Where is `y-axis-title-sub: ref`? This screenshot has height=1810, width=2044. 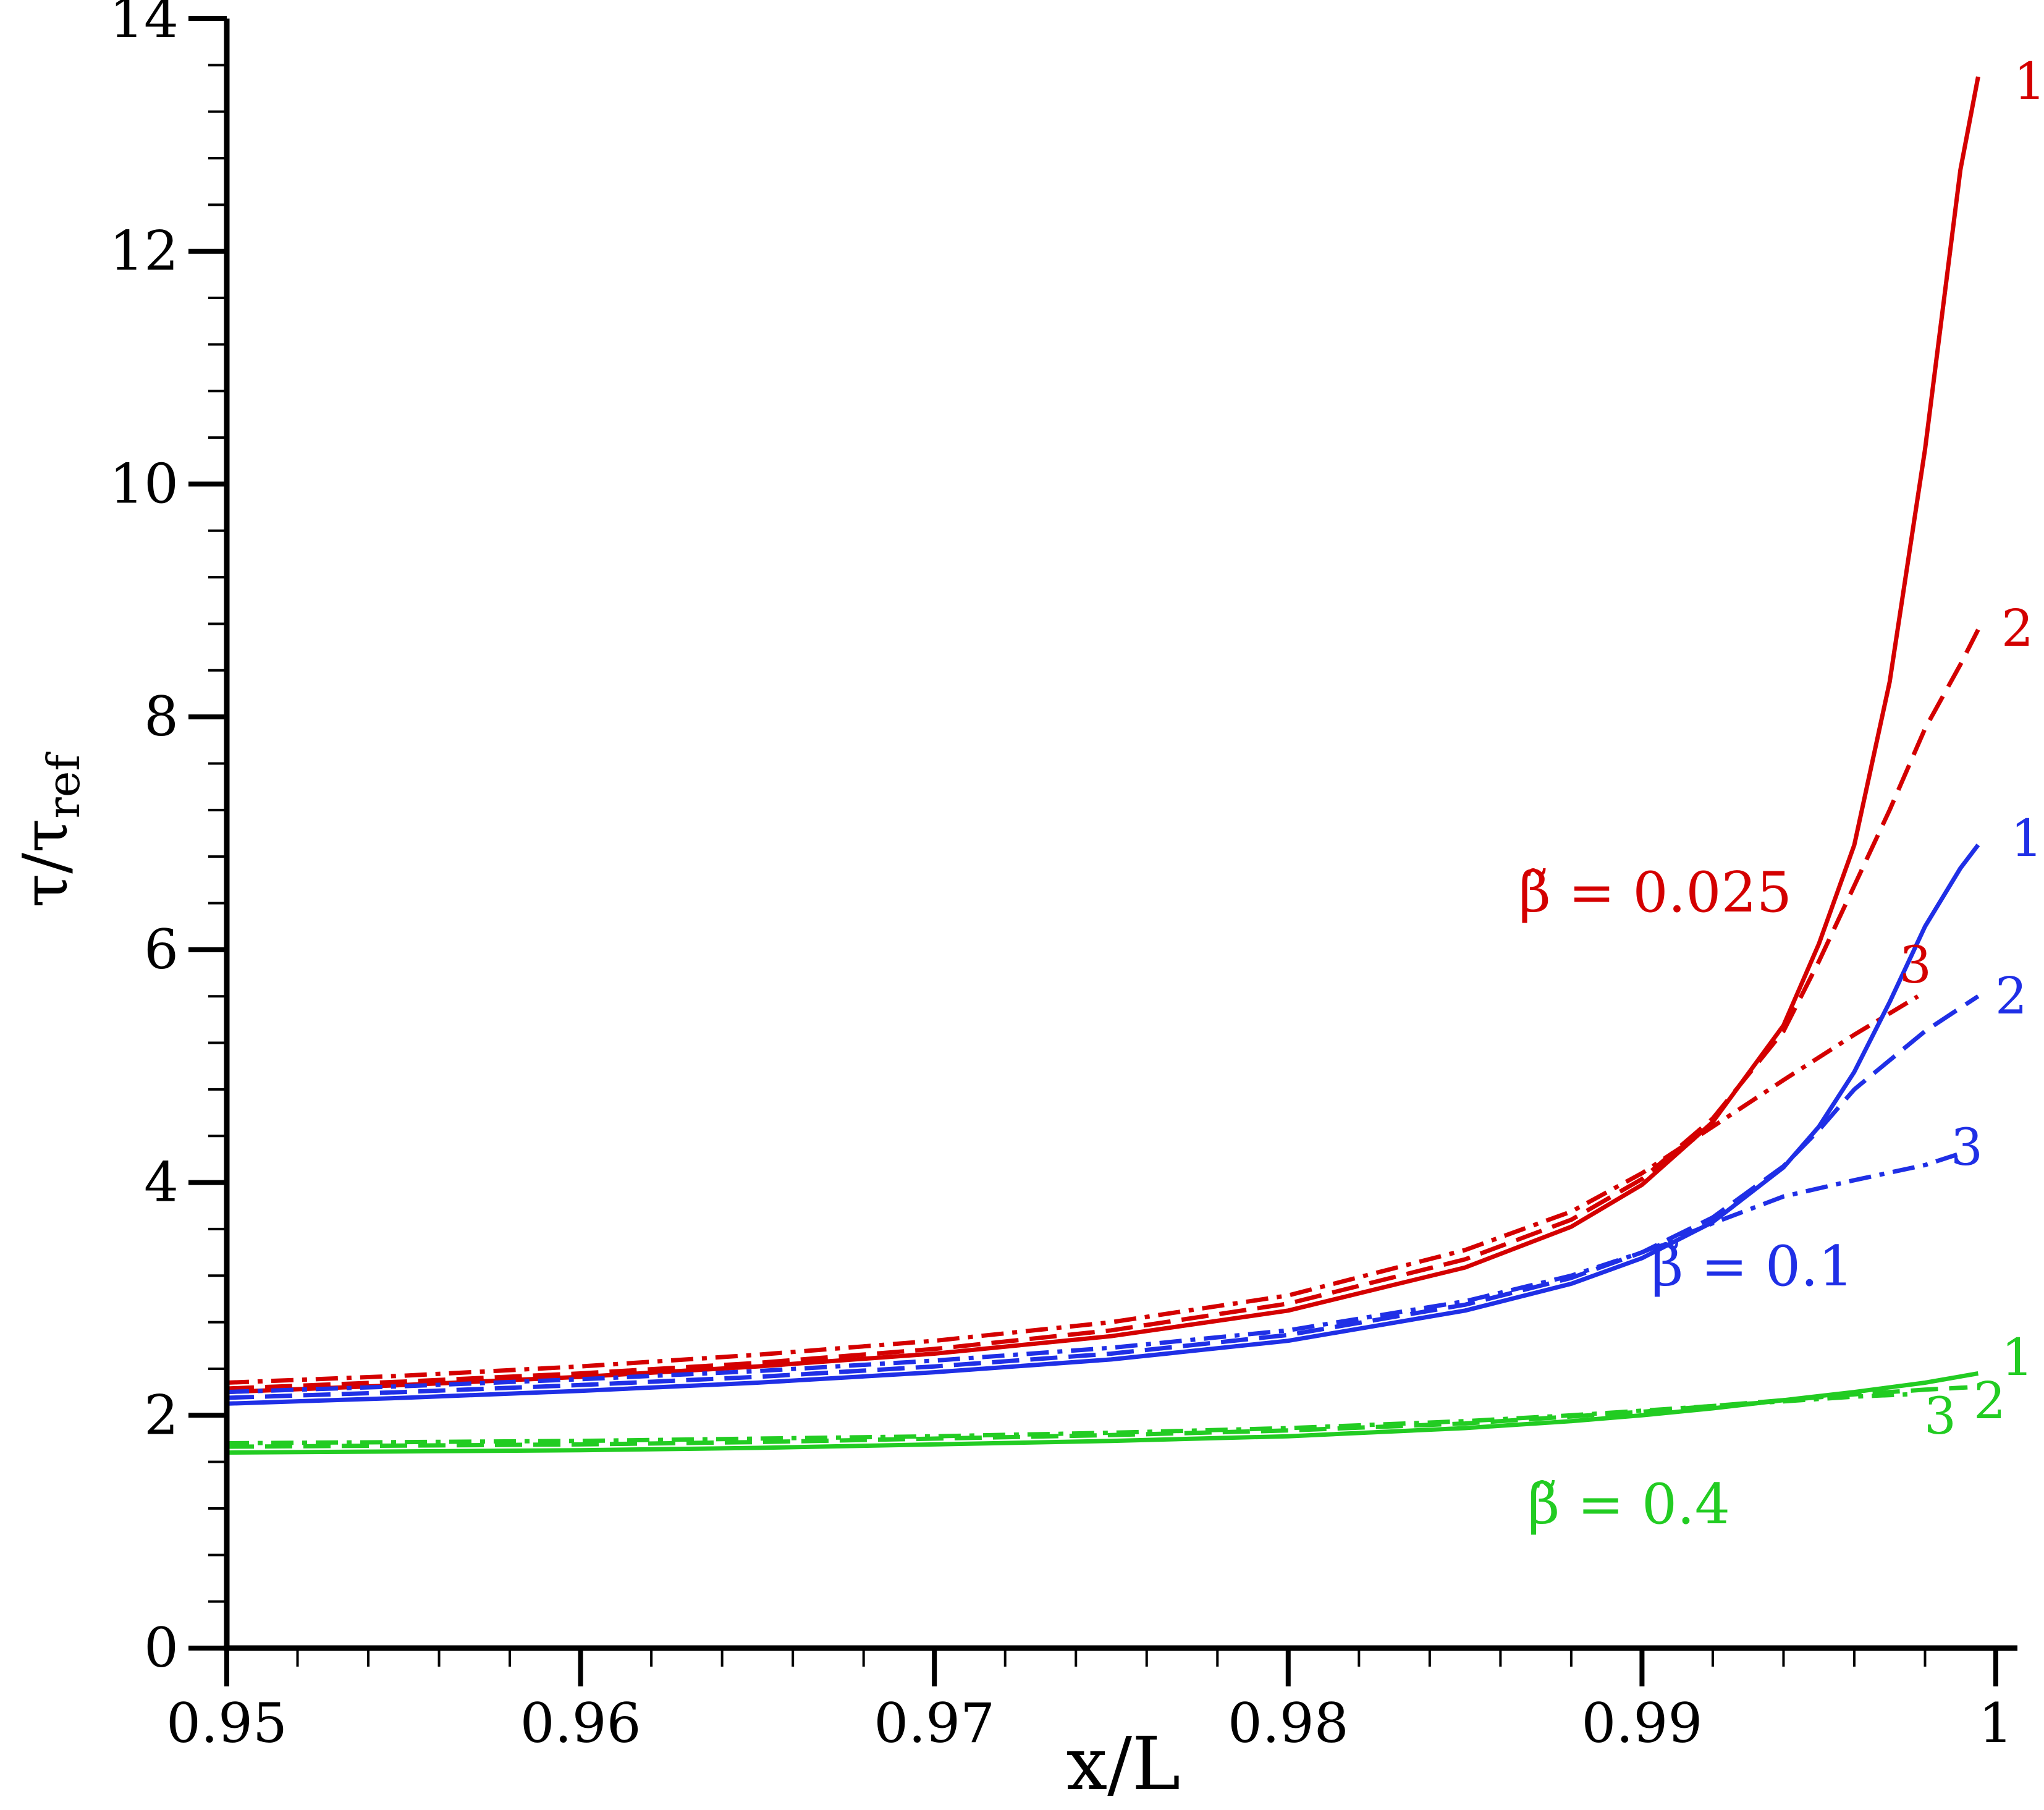 y-axis-title-sub: ref is located at coordinates (64, 785).